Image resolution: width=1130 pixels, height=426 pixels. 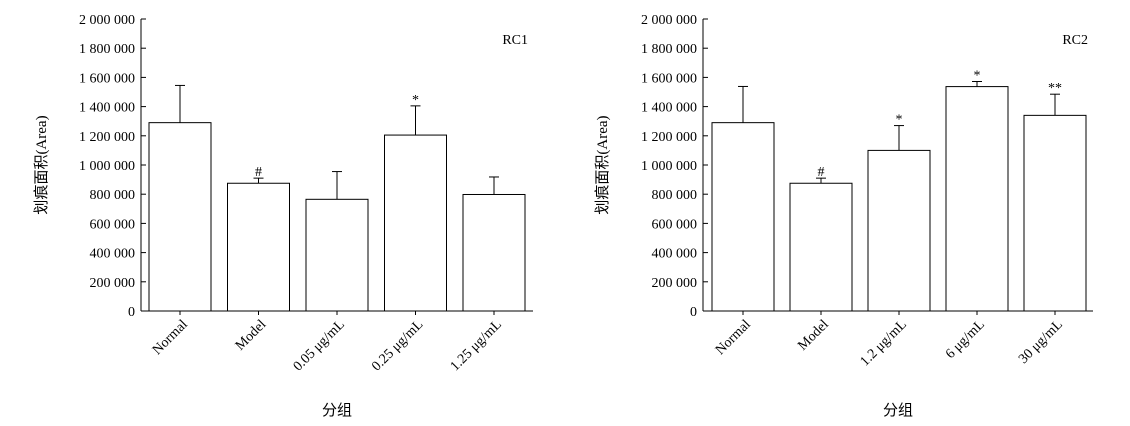 I want to click on x-tick-label: 1.25 μg/mL, so click(x=476, y=345).